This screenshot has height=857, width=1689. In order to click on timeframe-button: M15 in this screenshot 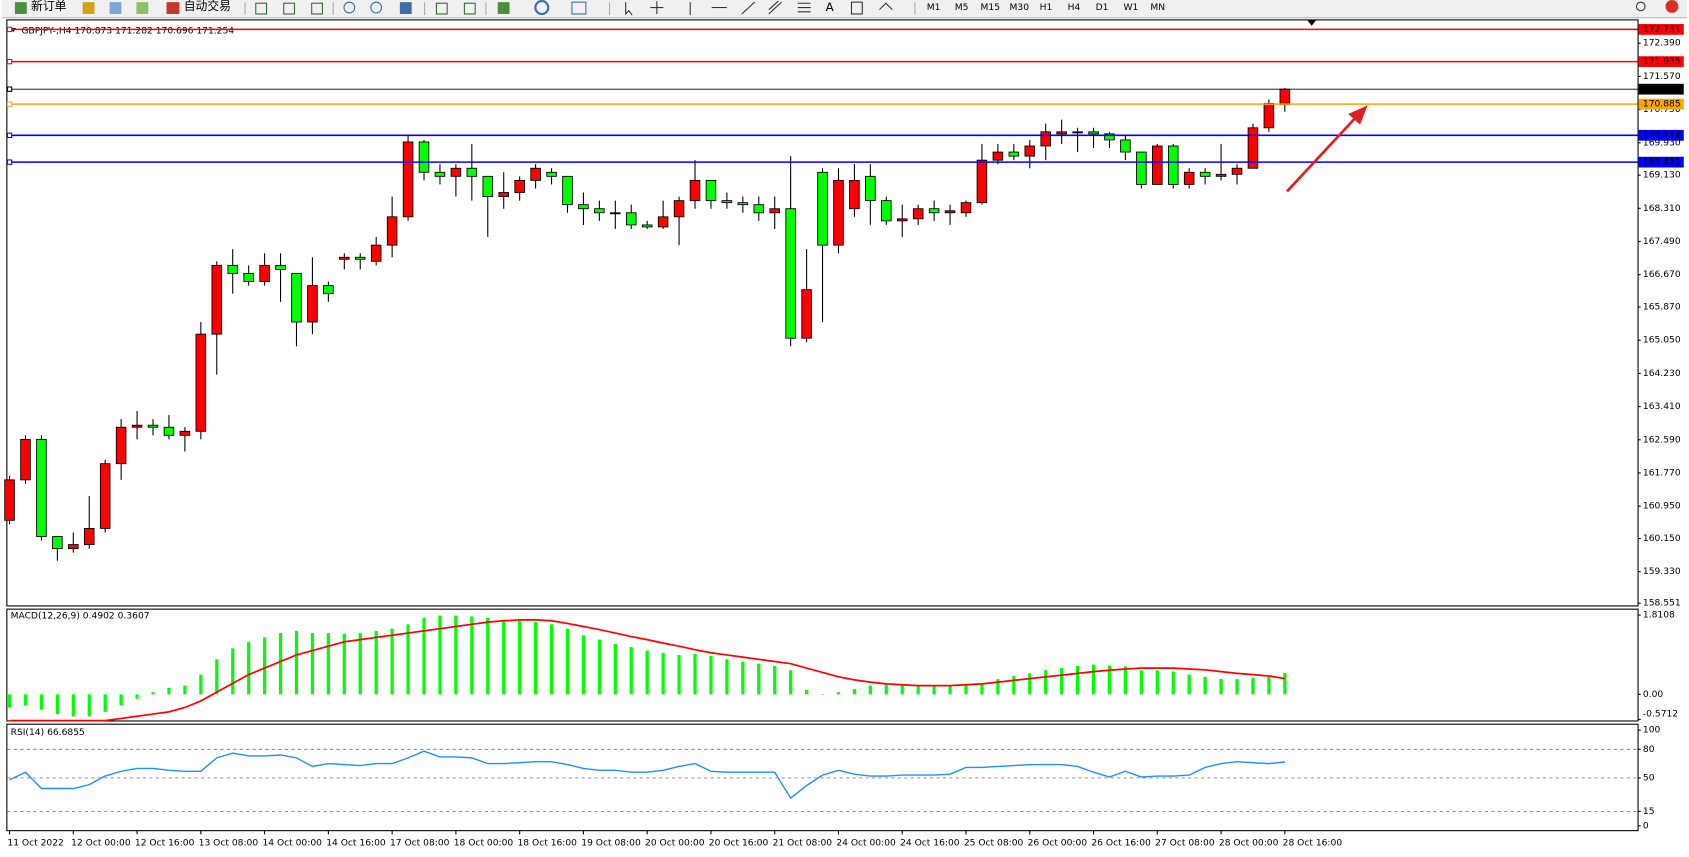, I will do `click(991, 8)`.